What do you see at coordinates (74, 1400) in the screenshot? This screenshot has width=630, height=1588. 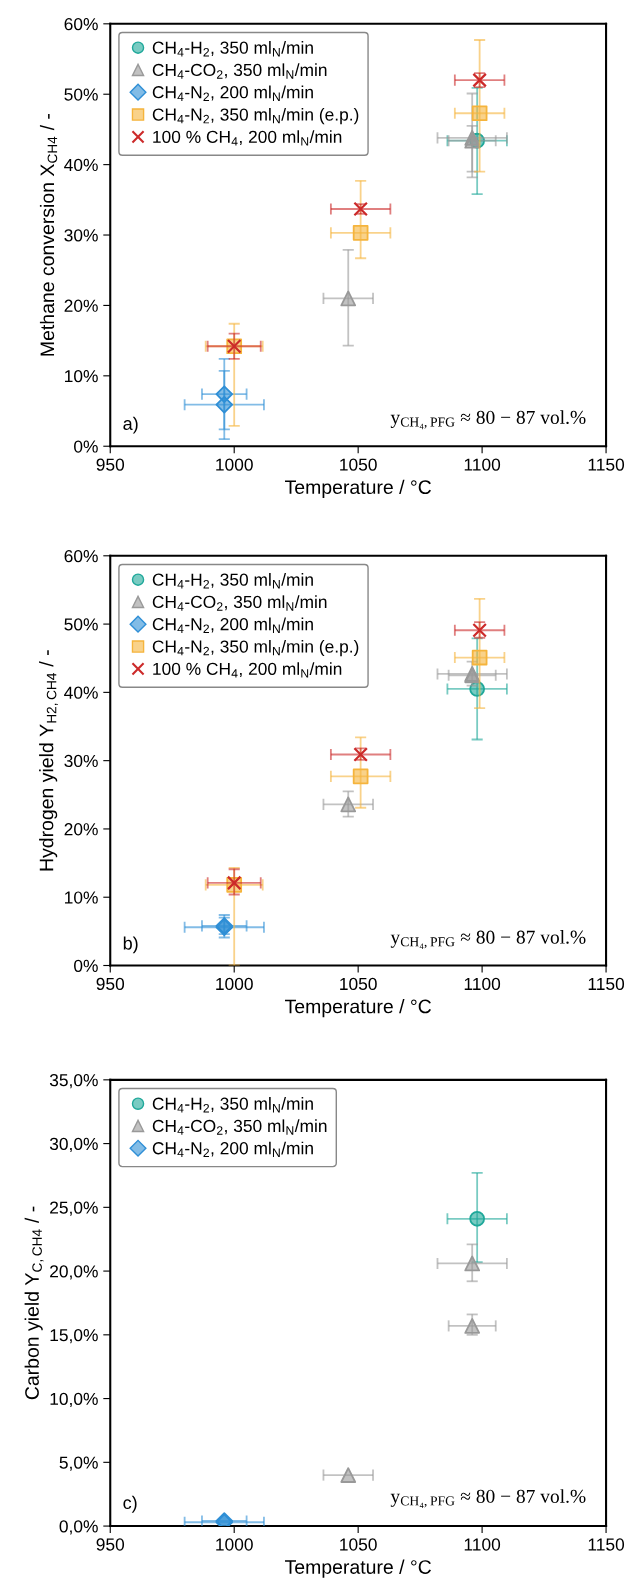 I see `y-tick-label: 10,0%` at bounding box center [74, 1400].